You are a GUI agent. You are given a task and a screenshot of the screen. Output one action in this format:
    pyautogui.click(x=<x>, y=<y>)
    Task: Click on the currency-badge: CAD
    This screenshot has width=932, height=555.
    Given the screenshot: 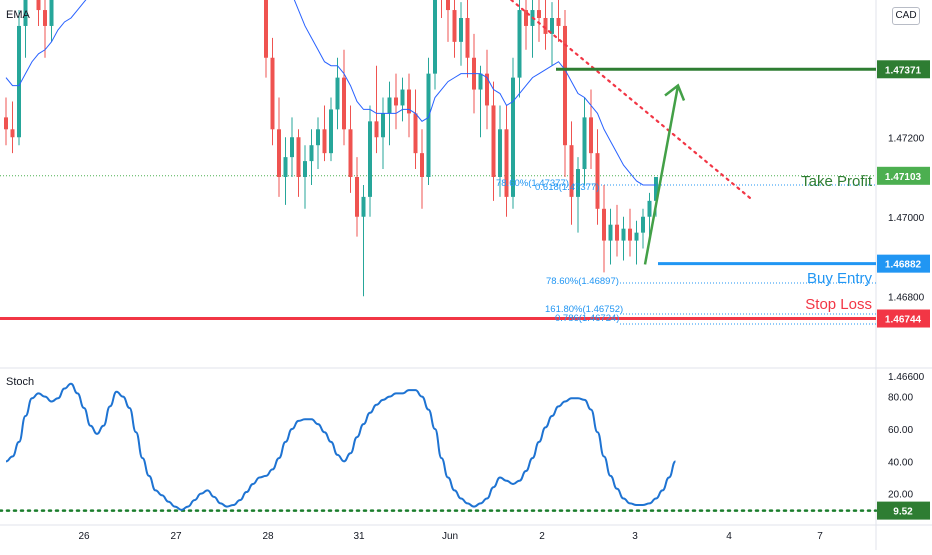 What is the action you would take?
    pyautogui.click(x=906, y=16)
    